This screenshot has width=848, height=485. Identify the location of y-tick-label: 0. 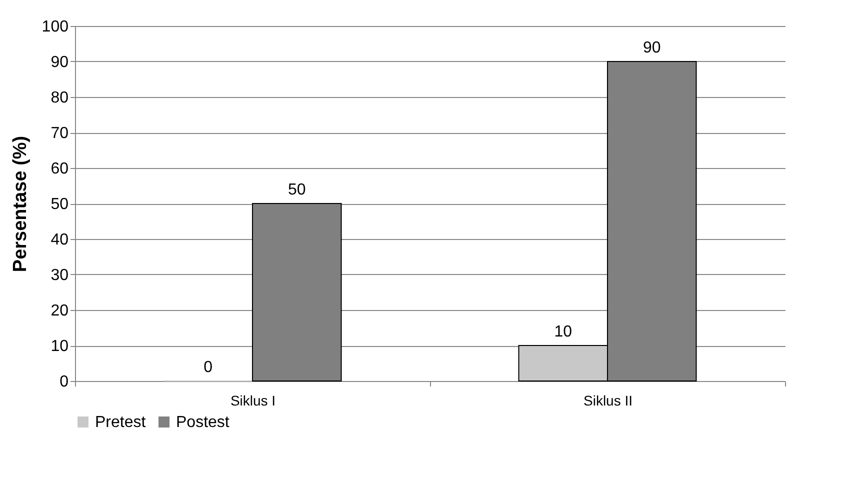
(64, 382).